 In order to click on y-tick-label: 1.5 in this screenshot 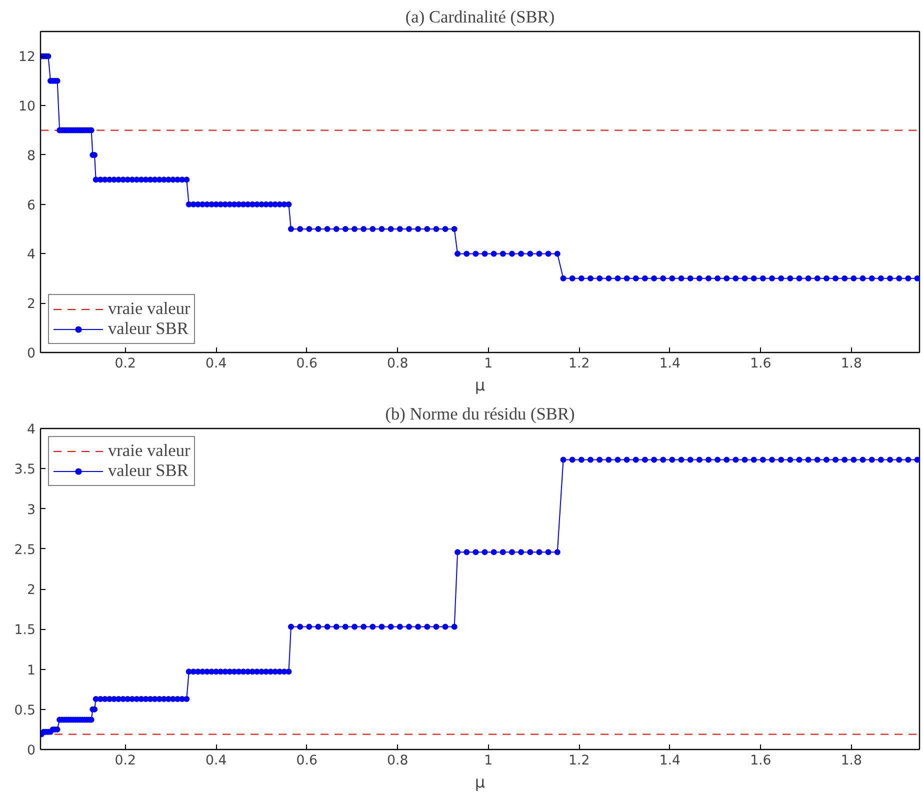, I will do `click(25, 630)`.